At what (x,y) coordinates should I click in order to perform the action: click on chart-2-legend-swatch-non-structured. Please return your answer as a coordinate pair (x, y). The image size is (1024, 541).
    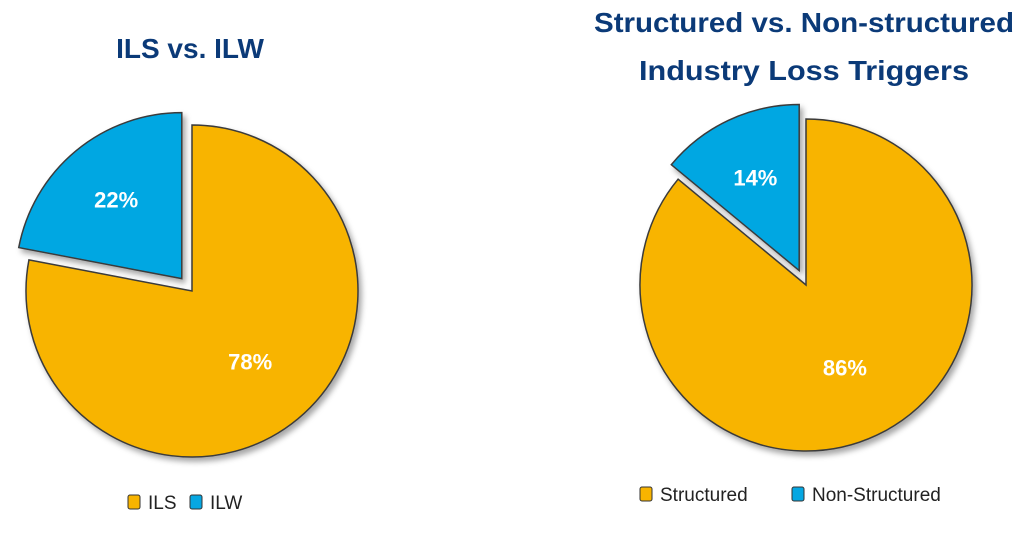
    Looking at the image, I should click on (798, 494).